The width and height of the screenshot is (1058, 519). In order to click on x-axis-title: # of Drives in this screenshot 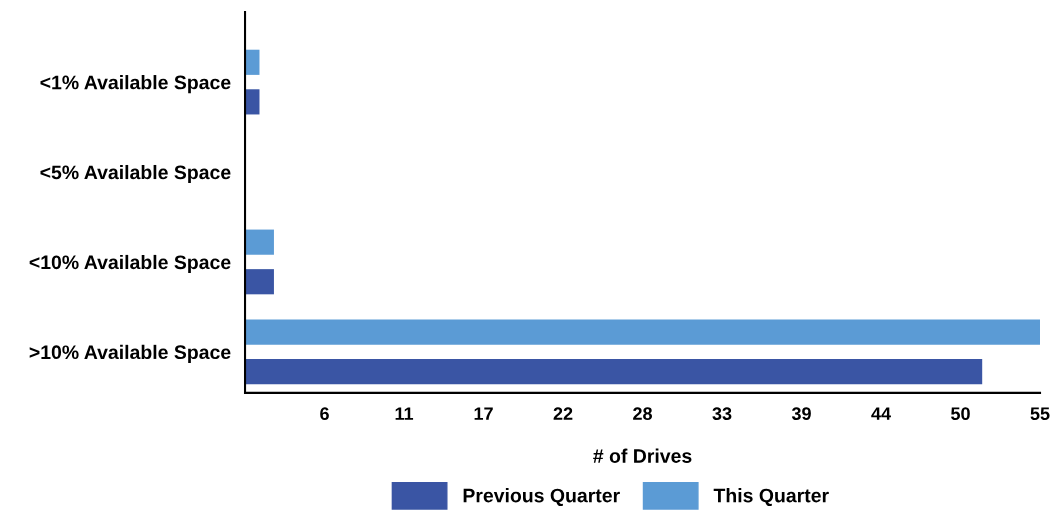, I will do `click(642, 455)`.